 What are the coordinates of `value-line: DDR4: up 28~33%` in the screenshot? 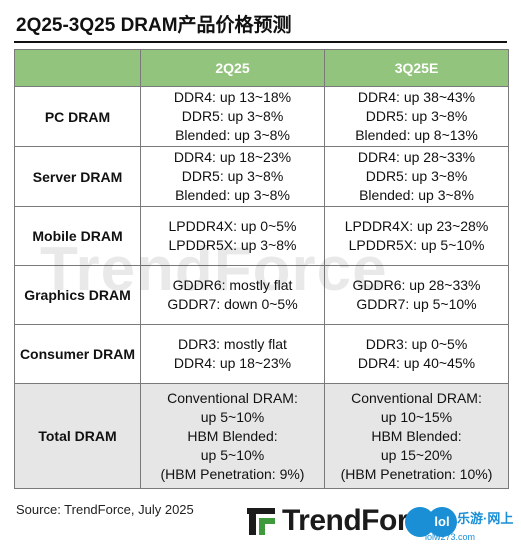 It's located at (416, 157).